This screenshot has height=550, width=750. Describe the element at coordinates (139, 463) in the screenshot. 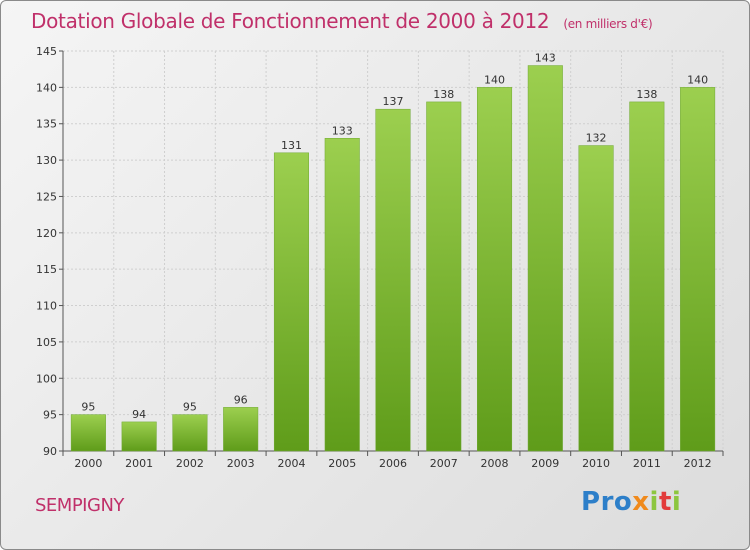

I see `x-tick-label: 2001` at that location.